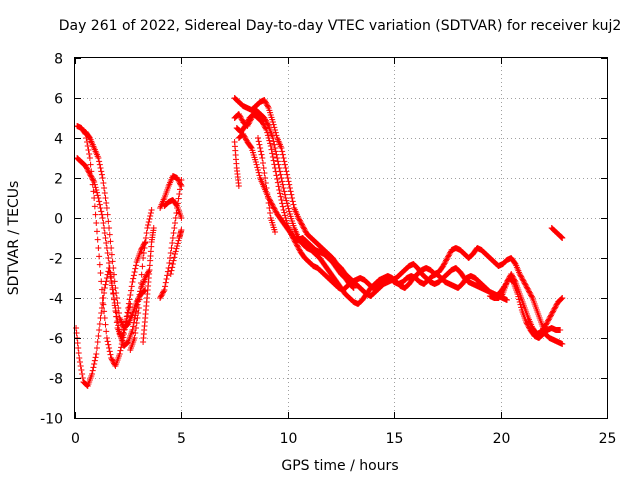 The image size is (640, 480). Describe the element at coordinates (502, 439) in the screenshot. I see `x-tick-label: 20` at that location.